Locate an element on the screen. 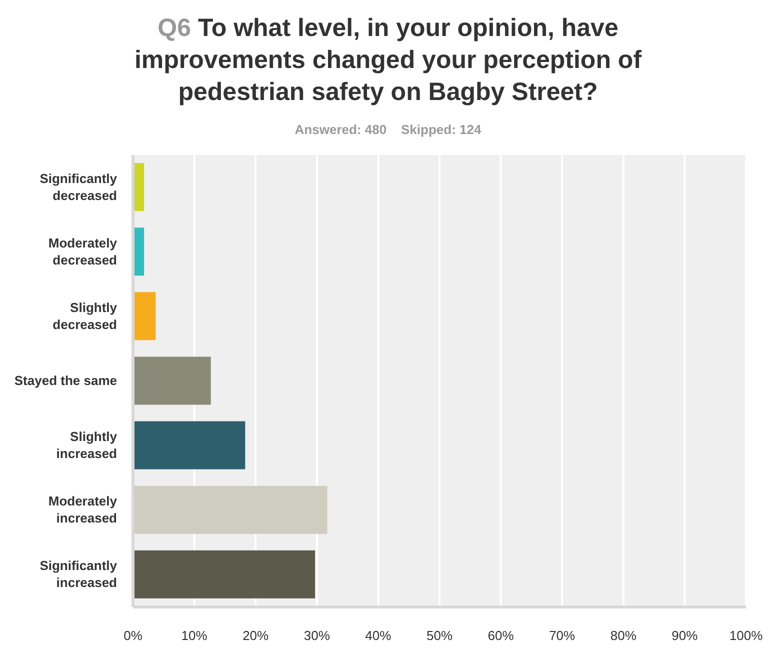 The width and height of the screenshot is (776, 669). x-tick-label: 90% is located at coordinates (685, 636).